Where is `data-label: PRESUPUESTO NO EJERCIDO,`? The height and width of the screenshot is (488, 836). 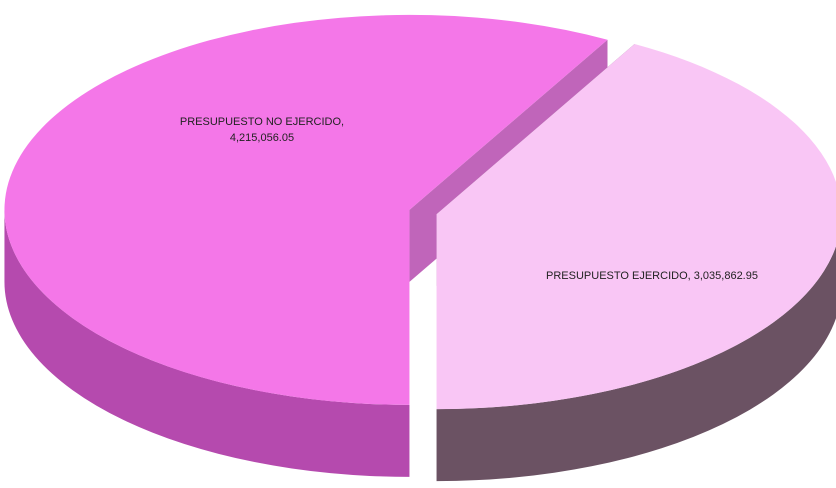
data-label: PRESUPUESTO NO EJERCIDO, is located at coordinates (262, 122).